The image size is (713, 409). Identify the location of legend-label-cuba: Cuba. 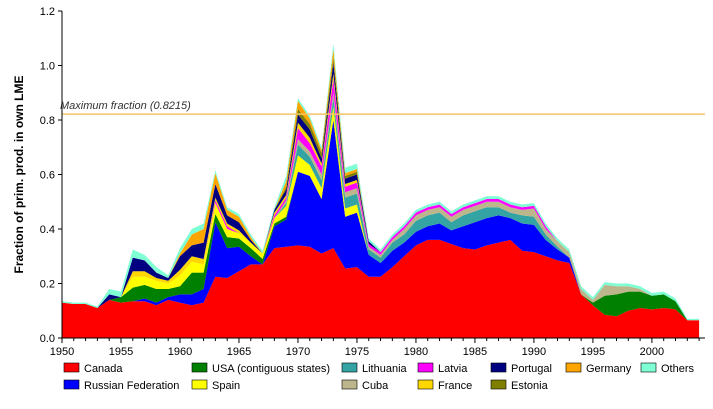
(375, 386).